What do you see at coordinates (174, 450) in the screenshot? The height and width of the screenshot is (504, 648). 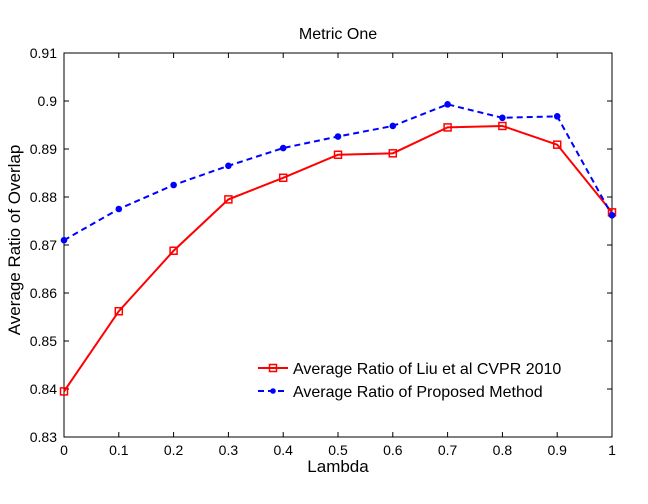 I see `x-tick-label: 0.2` at bounding box center [174, 450].